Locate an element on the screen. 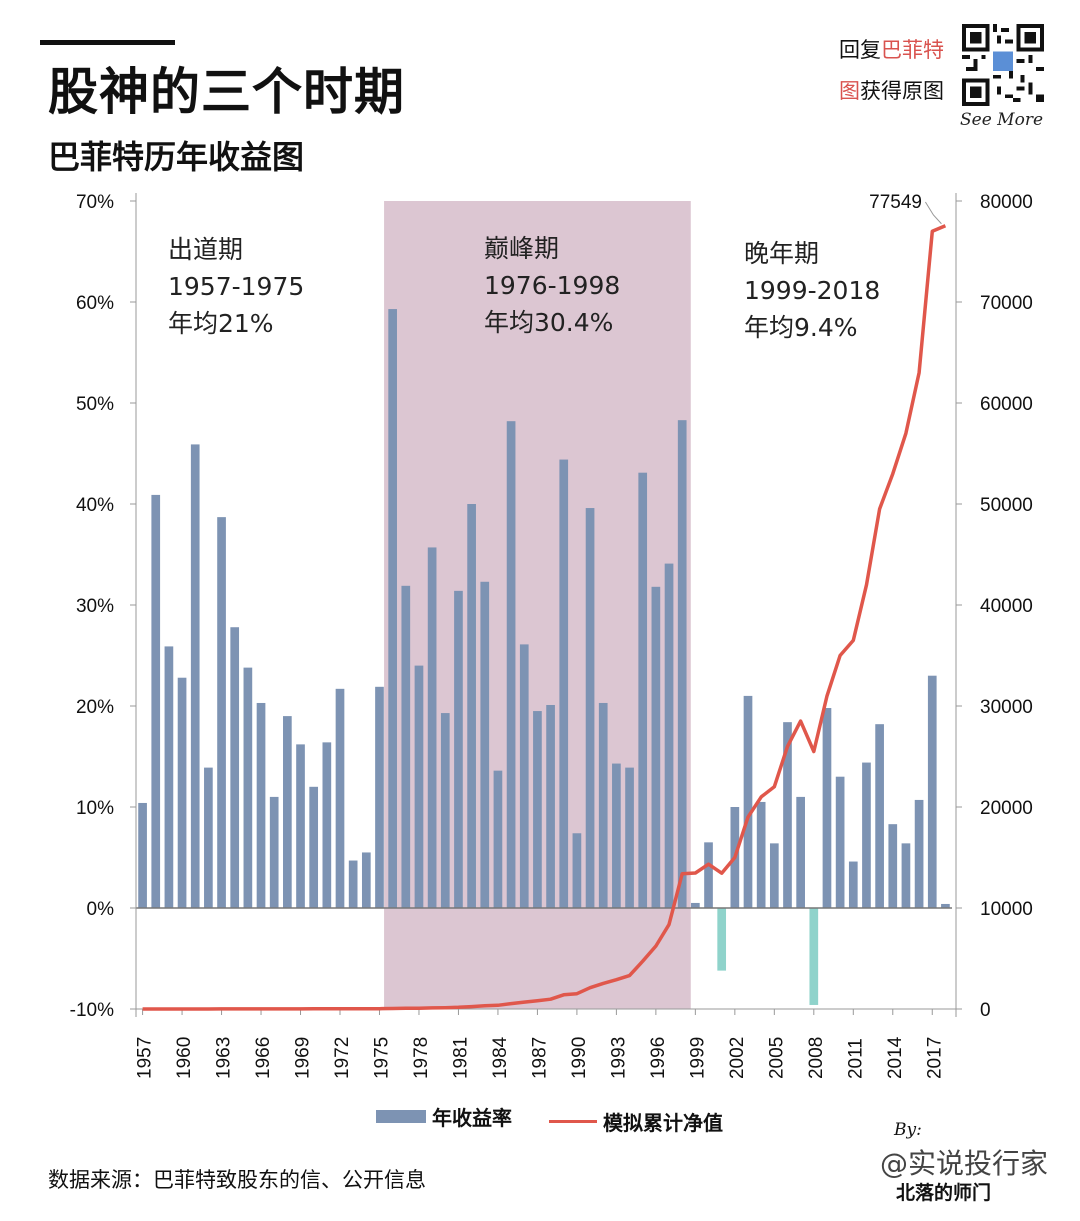 The height and width of the screenshot is (1221, 1080). bar-1980 is located at coordinates (445, 810).